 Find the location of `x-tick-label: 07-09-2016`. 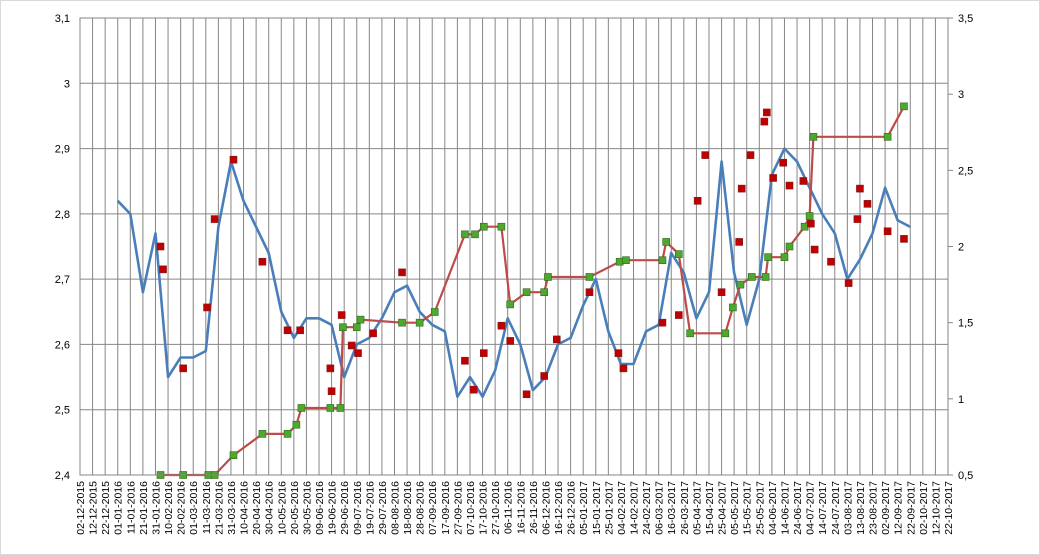

x-tick-label: 07-09-2016 is located at coordinates (433, 508).